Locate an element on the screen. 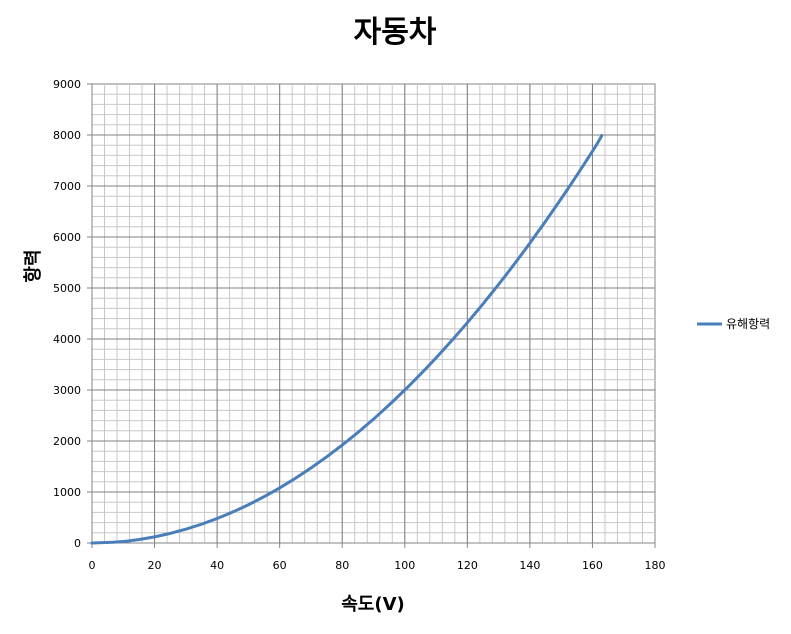 The height and width of the screenshot is (634, 791). x-tick-label: 80 is located at coordinates (342, 565).